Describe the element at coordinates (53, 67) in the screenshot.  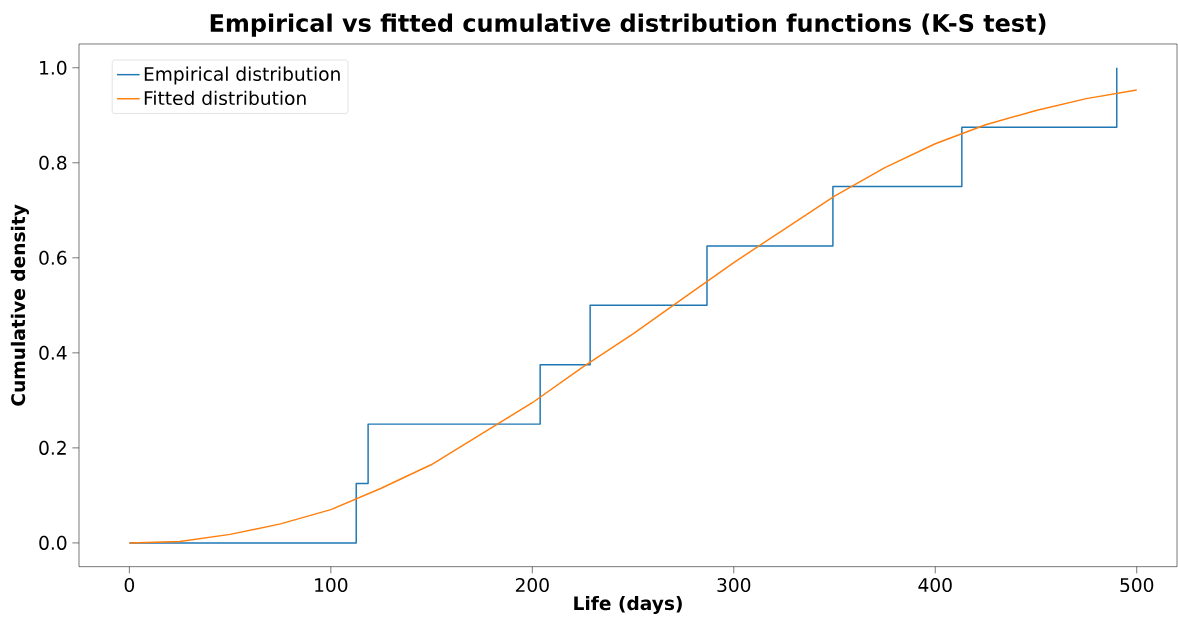
I see `y-tick-label: 1.0` at that location.